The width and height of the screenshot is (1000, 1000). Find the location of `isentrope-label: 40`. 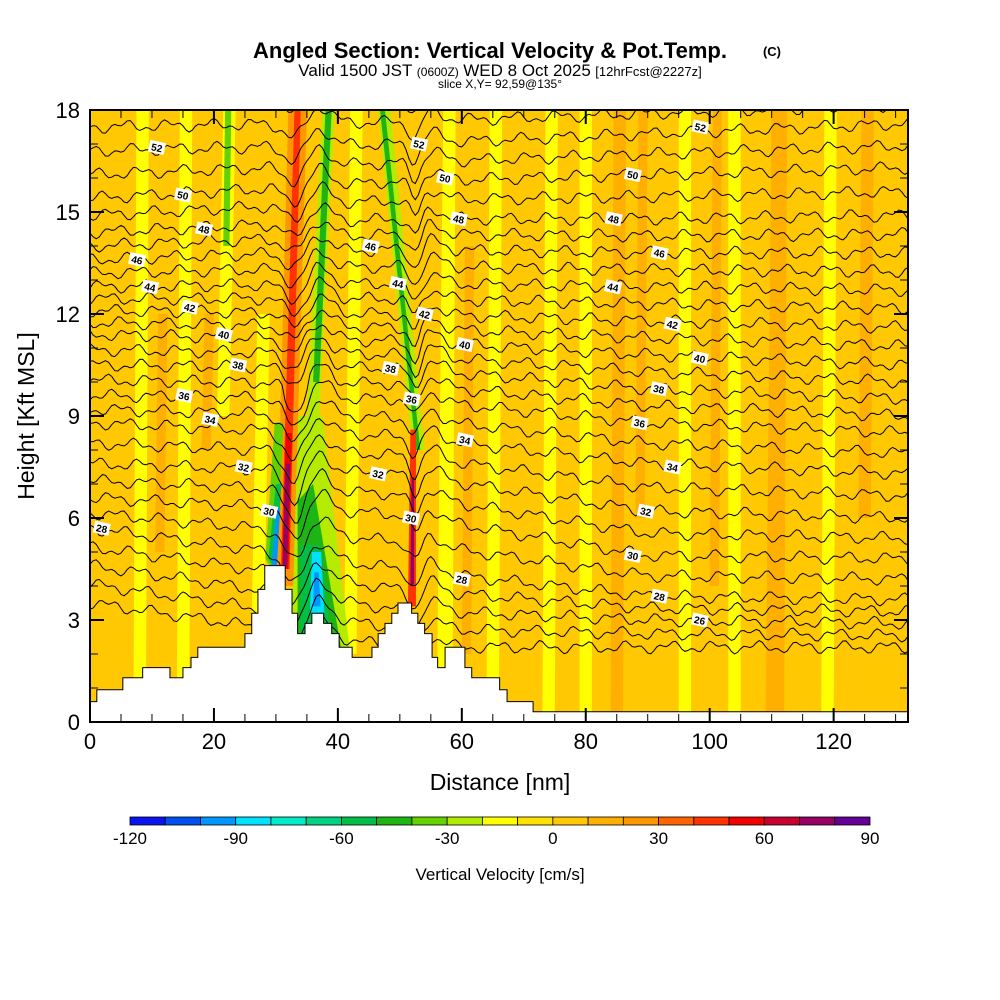

isentrope-label: 40 is located at coordinates (223, 334).